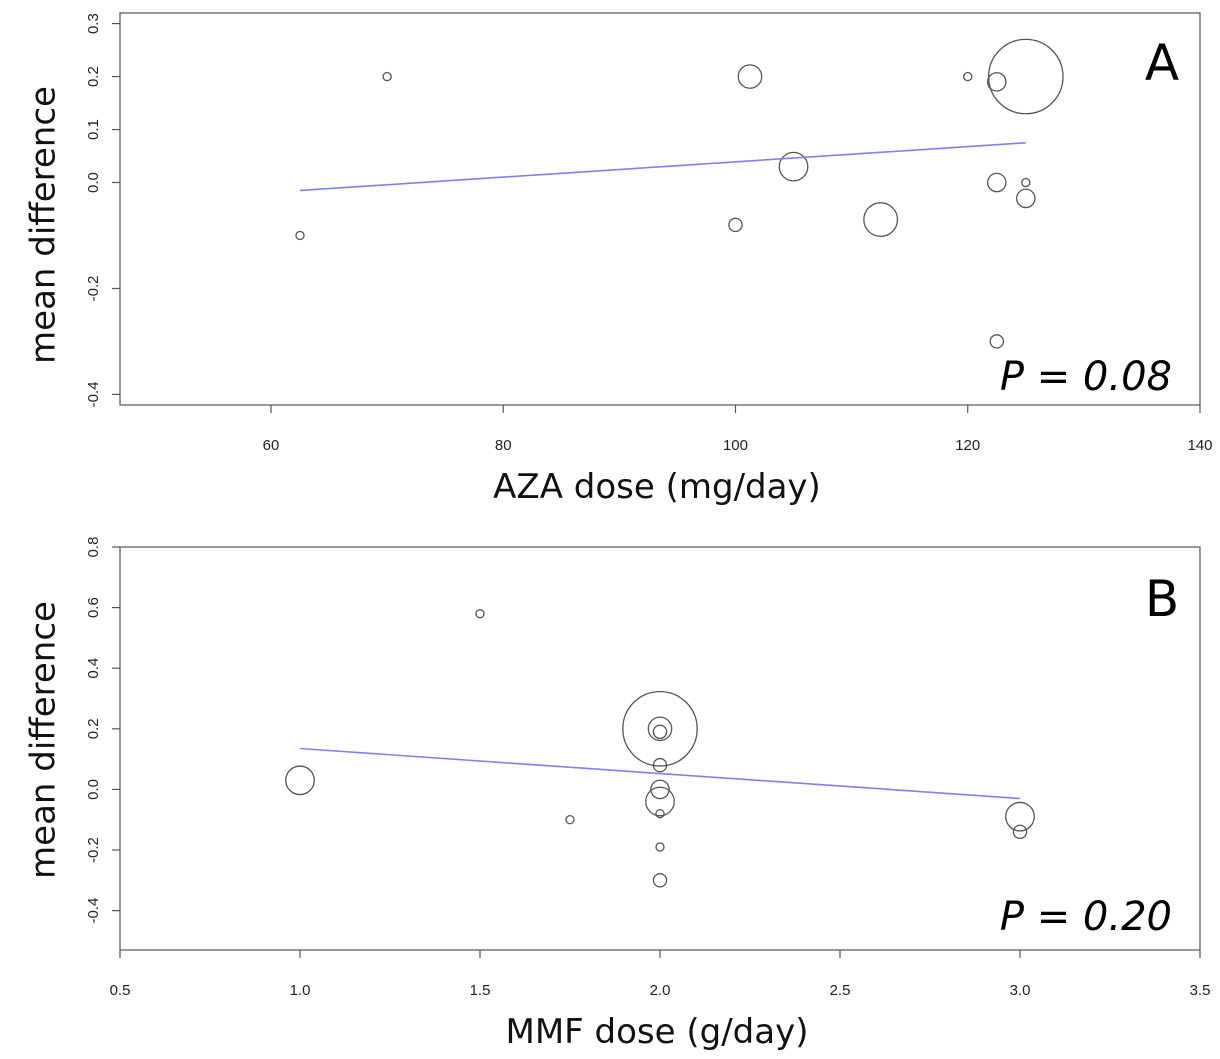 This screenshot has width=1220, height=1059. Describe the element at coordinates (840, 990) in the screenshot. I see `x-tick-label: 2.5` at that location.